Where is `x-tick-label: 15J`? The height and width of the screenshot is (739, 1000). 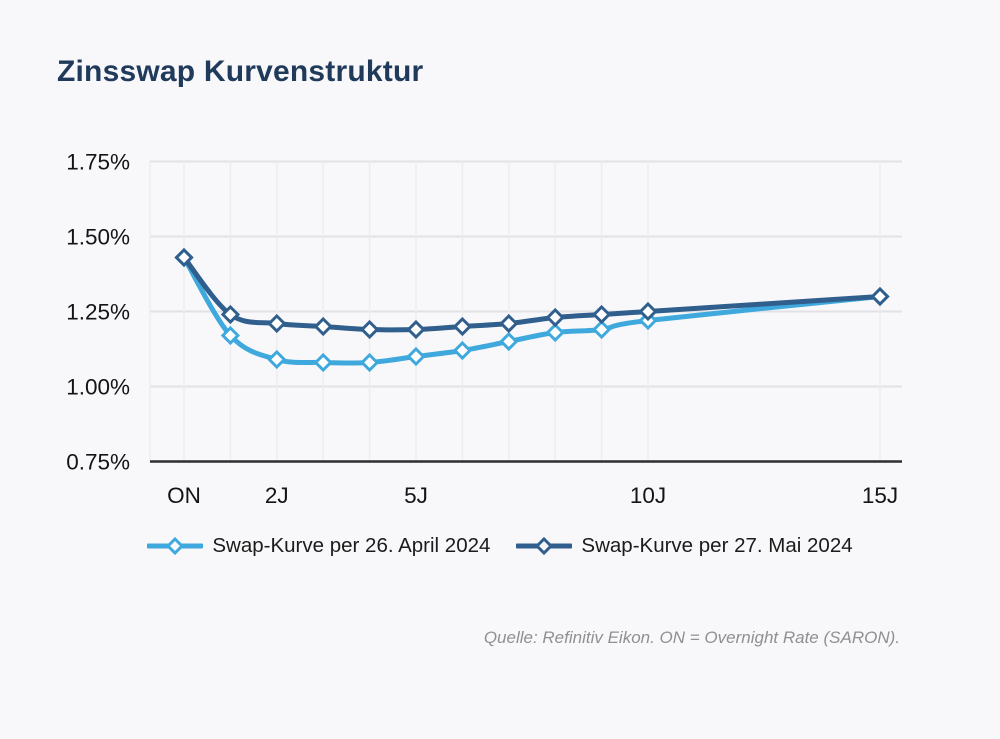 x-tick-label: 15J is located at coordinates (880, 495).